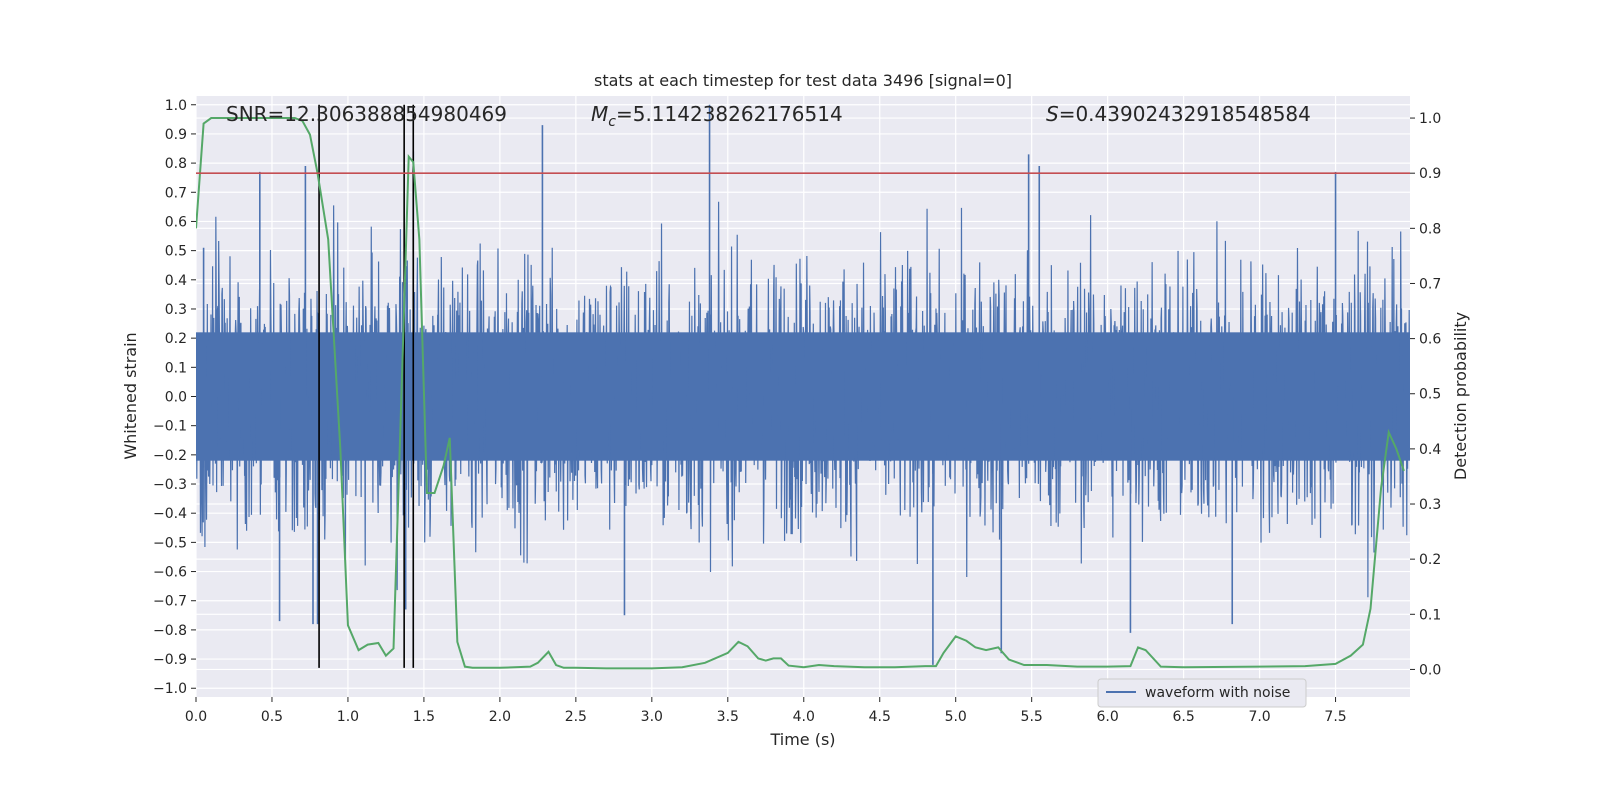  I want to click on x-tick-label: 1.0, so click(348, 717).